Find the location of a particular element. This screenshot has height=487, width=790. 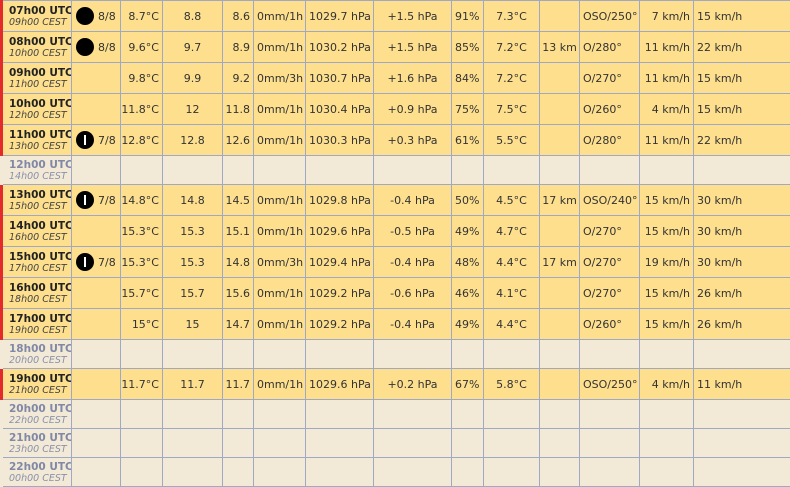

pressure-trend-cell: +0.2 hPa is located at coordinates (413, 384).